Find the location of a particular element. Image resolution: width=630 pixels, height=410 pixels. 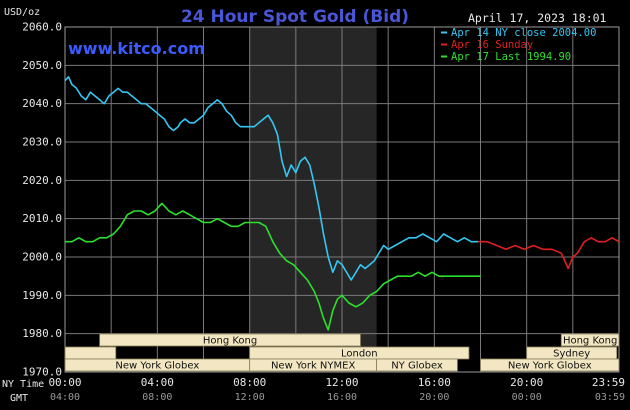

ny-time-tick: 00:00 is located at coordinates (64, 382).